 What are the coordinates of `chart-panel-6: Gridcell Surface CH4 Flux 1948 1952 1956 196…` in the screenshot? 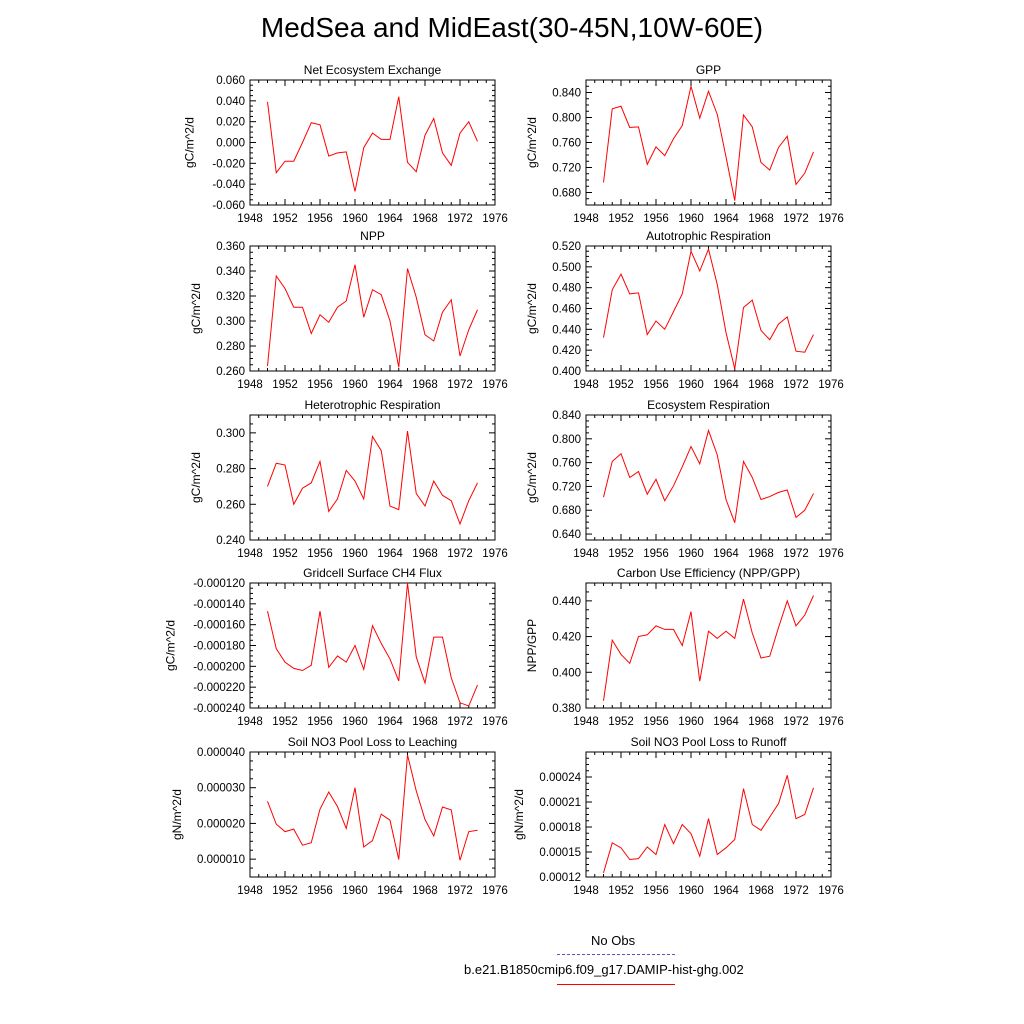 It's located at (335, 647).